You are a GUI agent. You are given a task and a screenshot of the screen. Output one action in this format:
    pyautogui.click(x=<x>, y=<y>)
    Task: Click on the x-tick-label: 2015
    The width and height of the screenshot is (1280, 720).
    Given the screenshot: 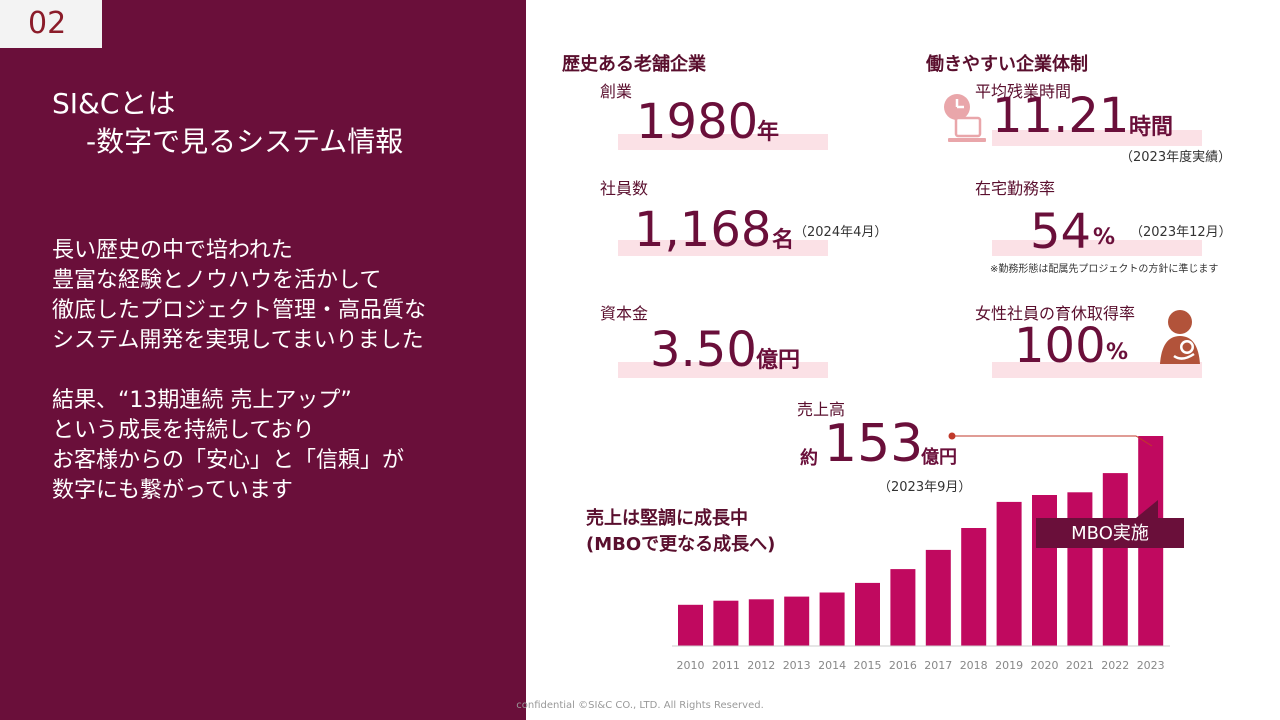 What is the action you would take?
    pyautogui.click(x=868, y=665)
    